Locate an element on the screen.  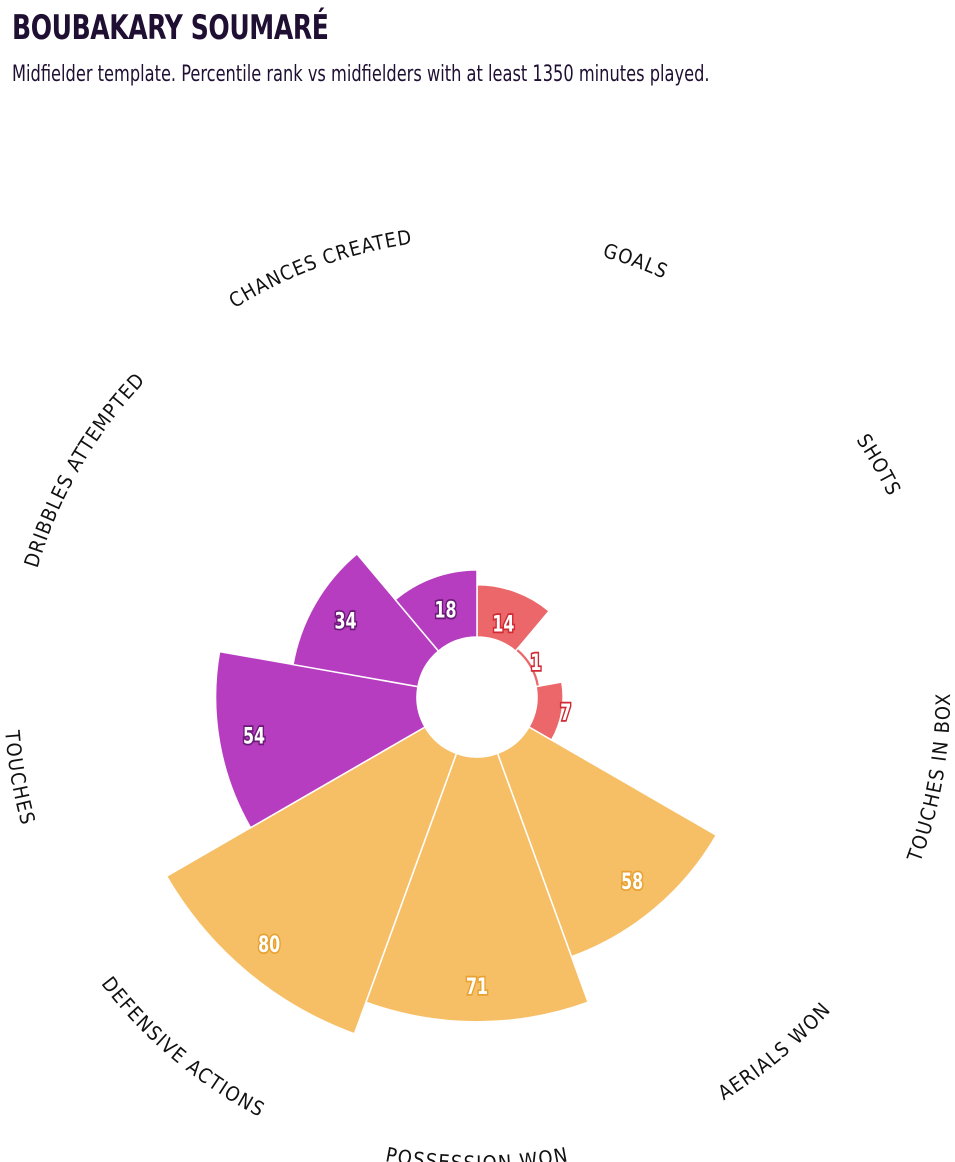
category-label-defensive-actions: DEFENSIVE ACTIONS is located at coordinates (183, 1047).